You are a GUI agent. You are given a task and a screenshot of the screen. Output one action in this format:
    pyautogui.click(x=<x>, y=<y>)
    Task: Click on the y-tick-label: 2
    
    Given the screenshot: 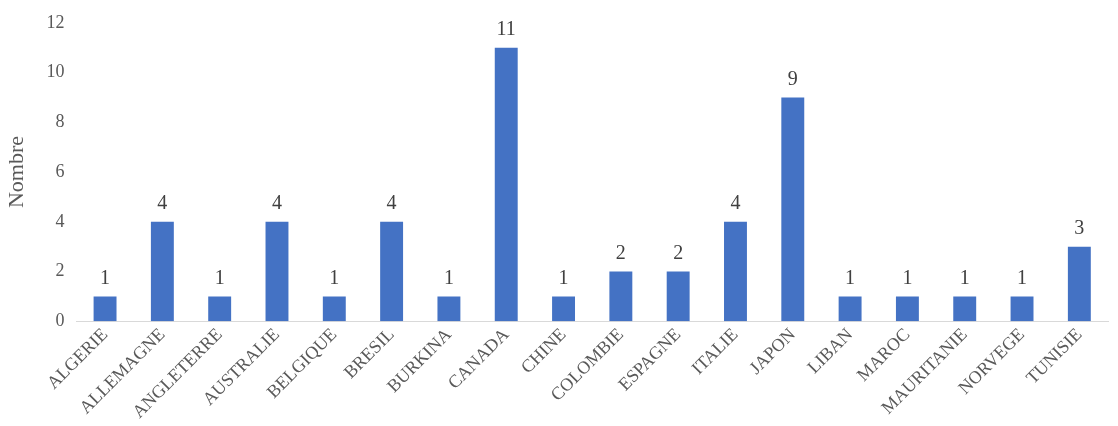 What is the action you would take?
    pyautogui.click(x=60, y=270)
    